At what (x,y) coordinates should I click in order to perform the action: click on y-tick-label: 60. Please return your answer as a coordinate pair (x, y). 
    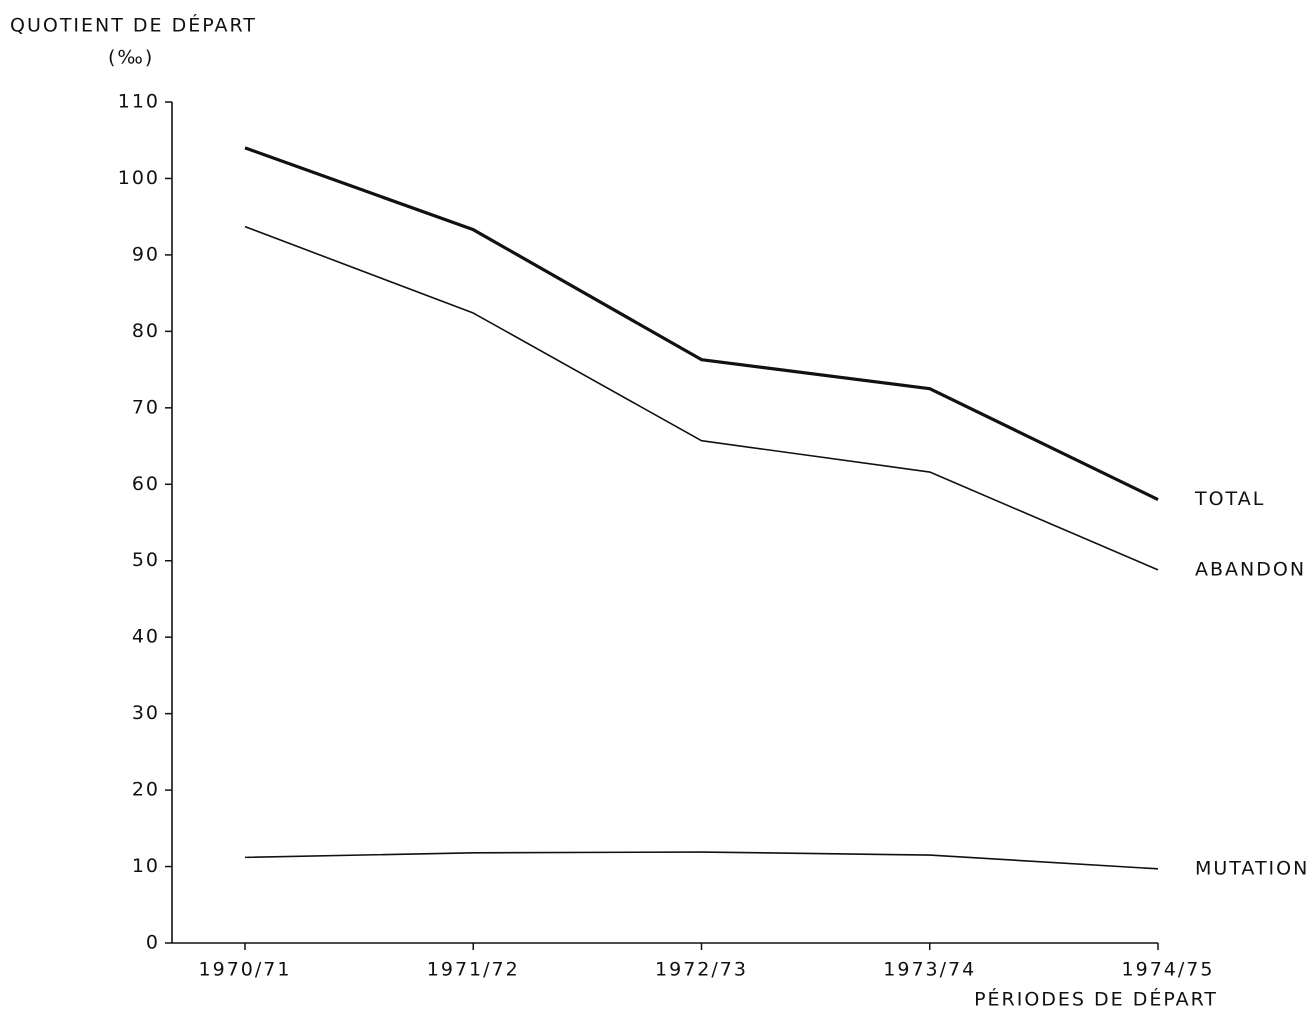
    Looking at the image, I should click on (146, 484).